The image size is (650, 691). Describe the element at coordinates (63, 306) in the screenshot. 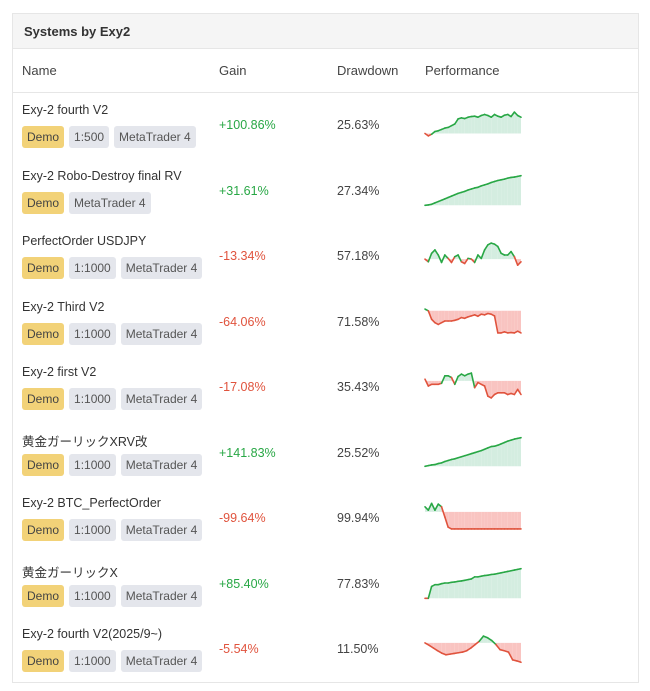

I see `system-name-link: Exy-2 Third V2` at that location.